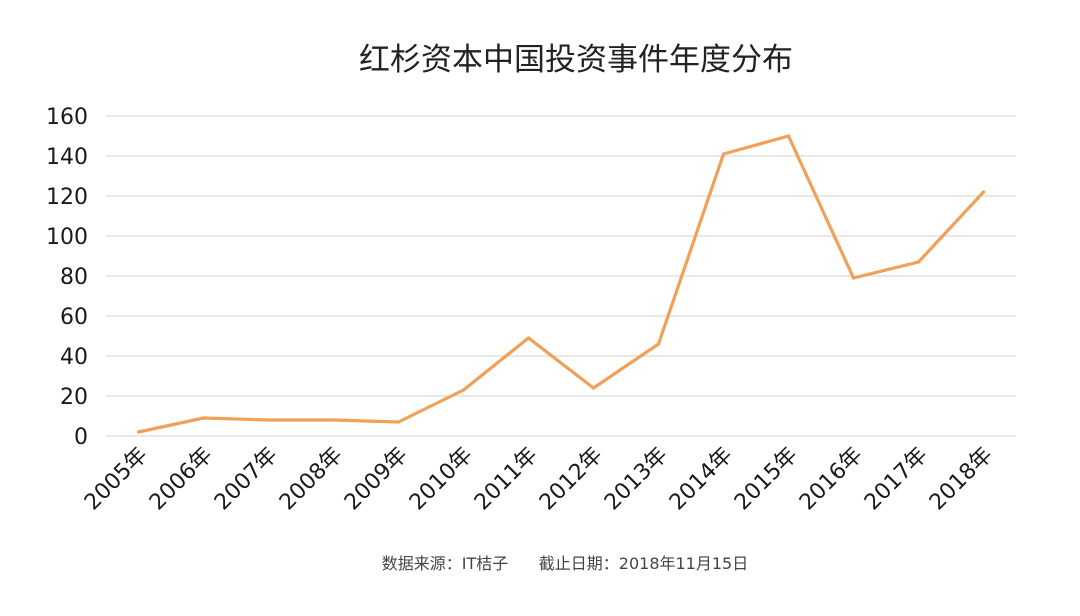  I want to click on x-tick-label: 2009年, so click(376, 479).